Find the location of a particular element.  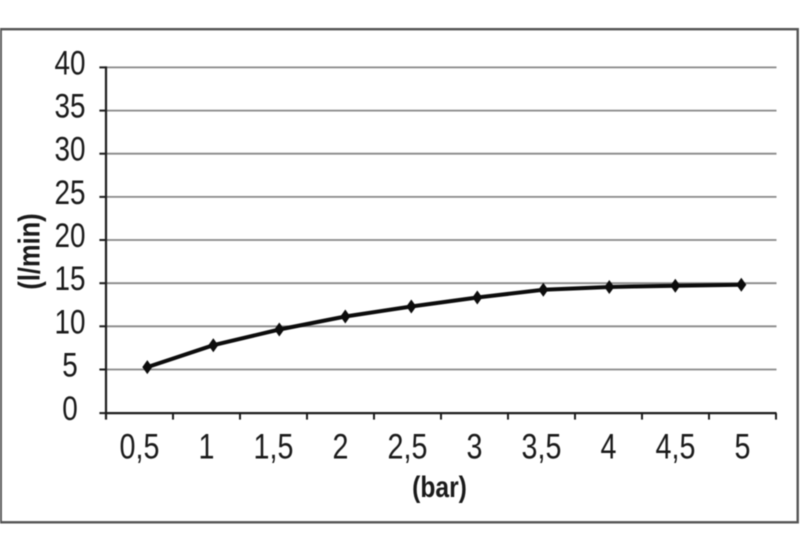

svg-text: 2 is located at coordinates (341, 446).